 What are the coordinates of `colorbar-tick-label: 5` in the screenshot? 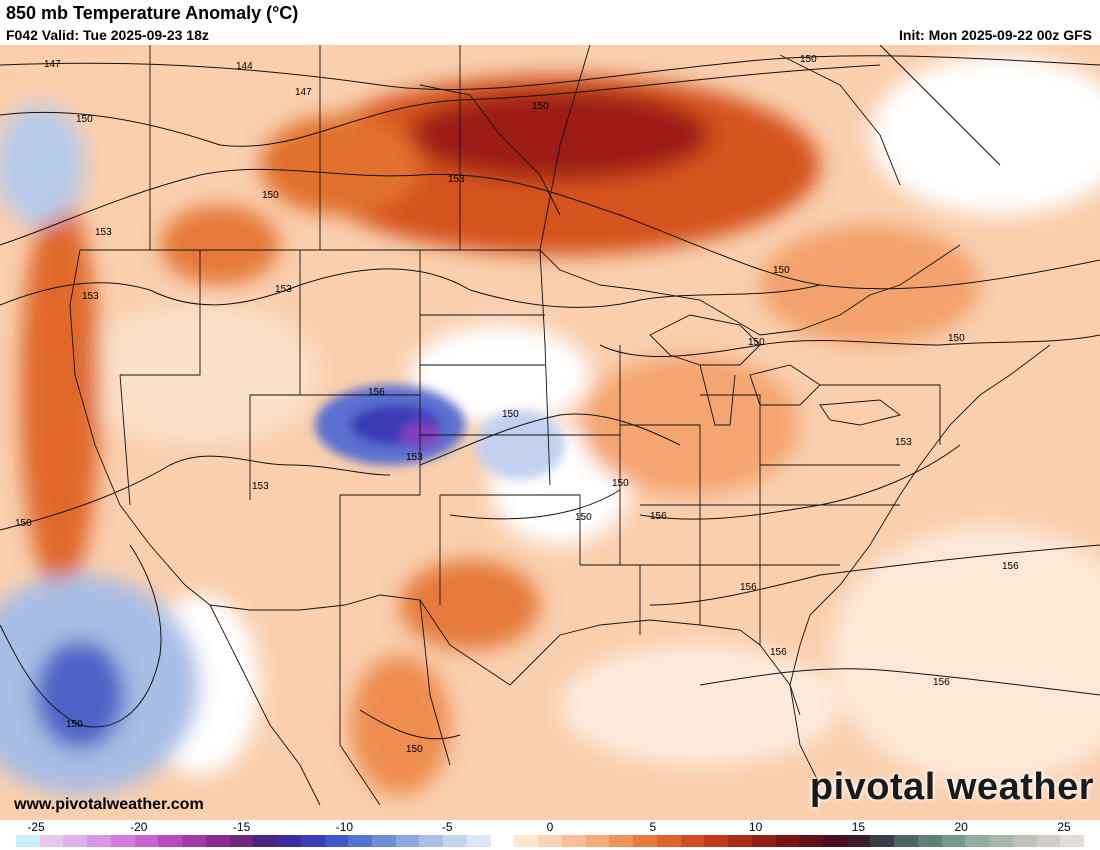 It's located at (653, 827).